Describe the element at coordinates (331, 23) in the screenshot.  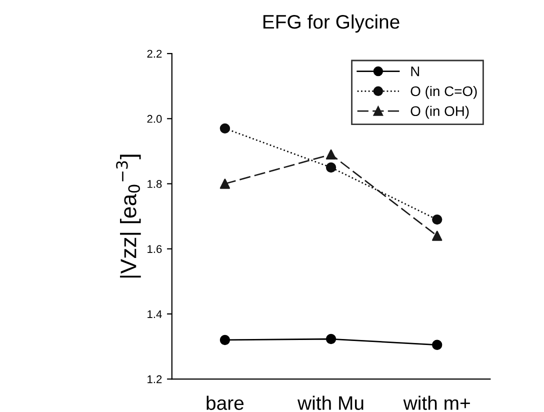
I see `chart-title: EFG for Glycine` at that location.